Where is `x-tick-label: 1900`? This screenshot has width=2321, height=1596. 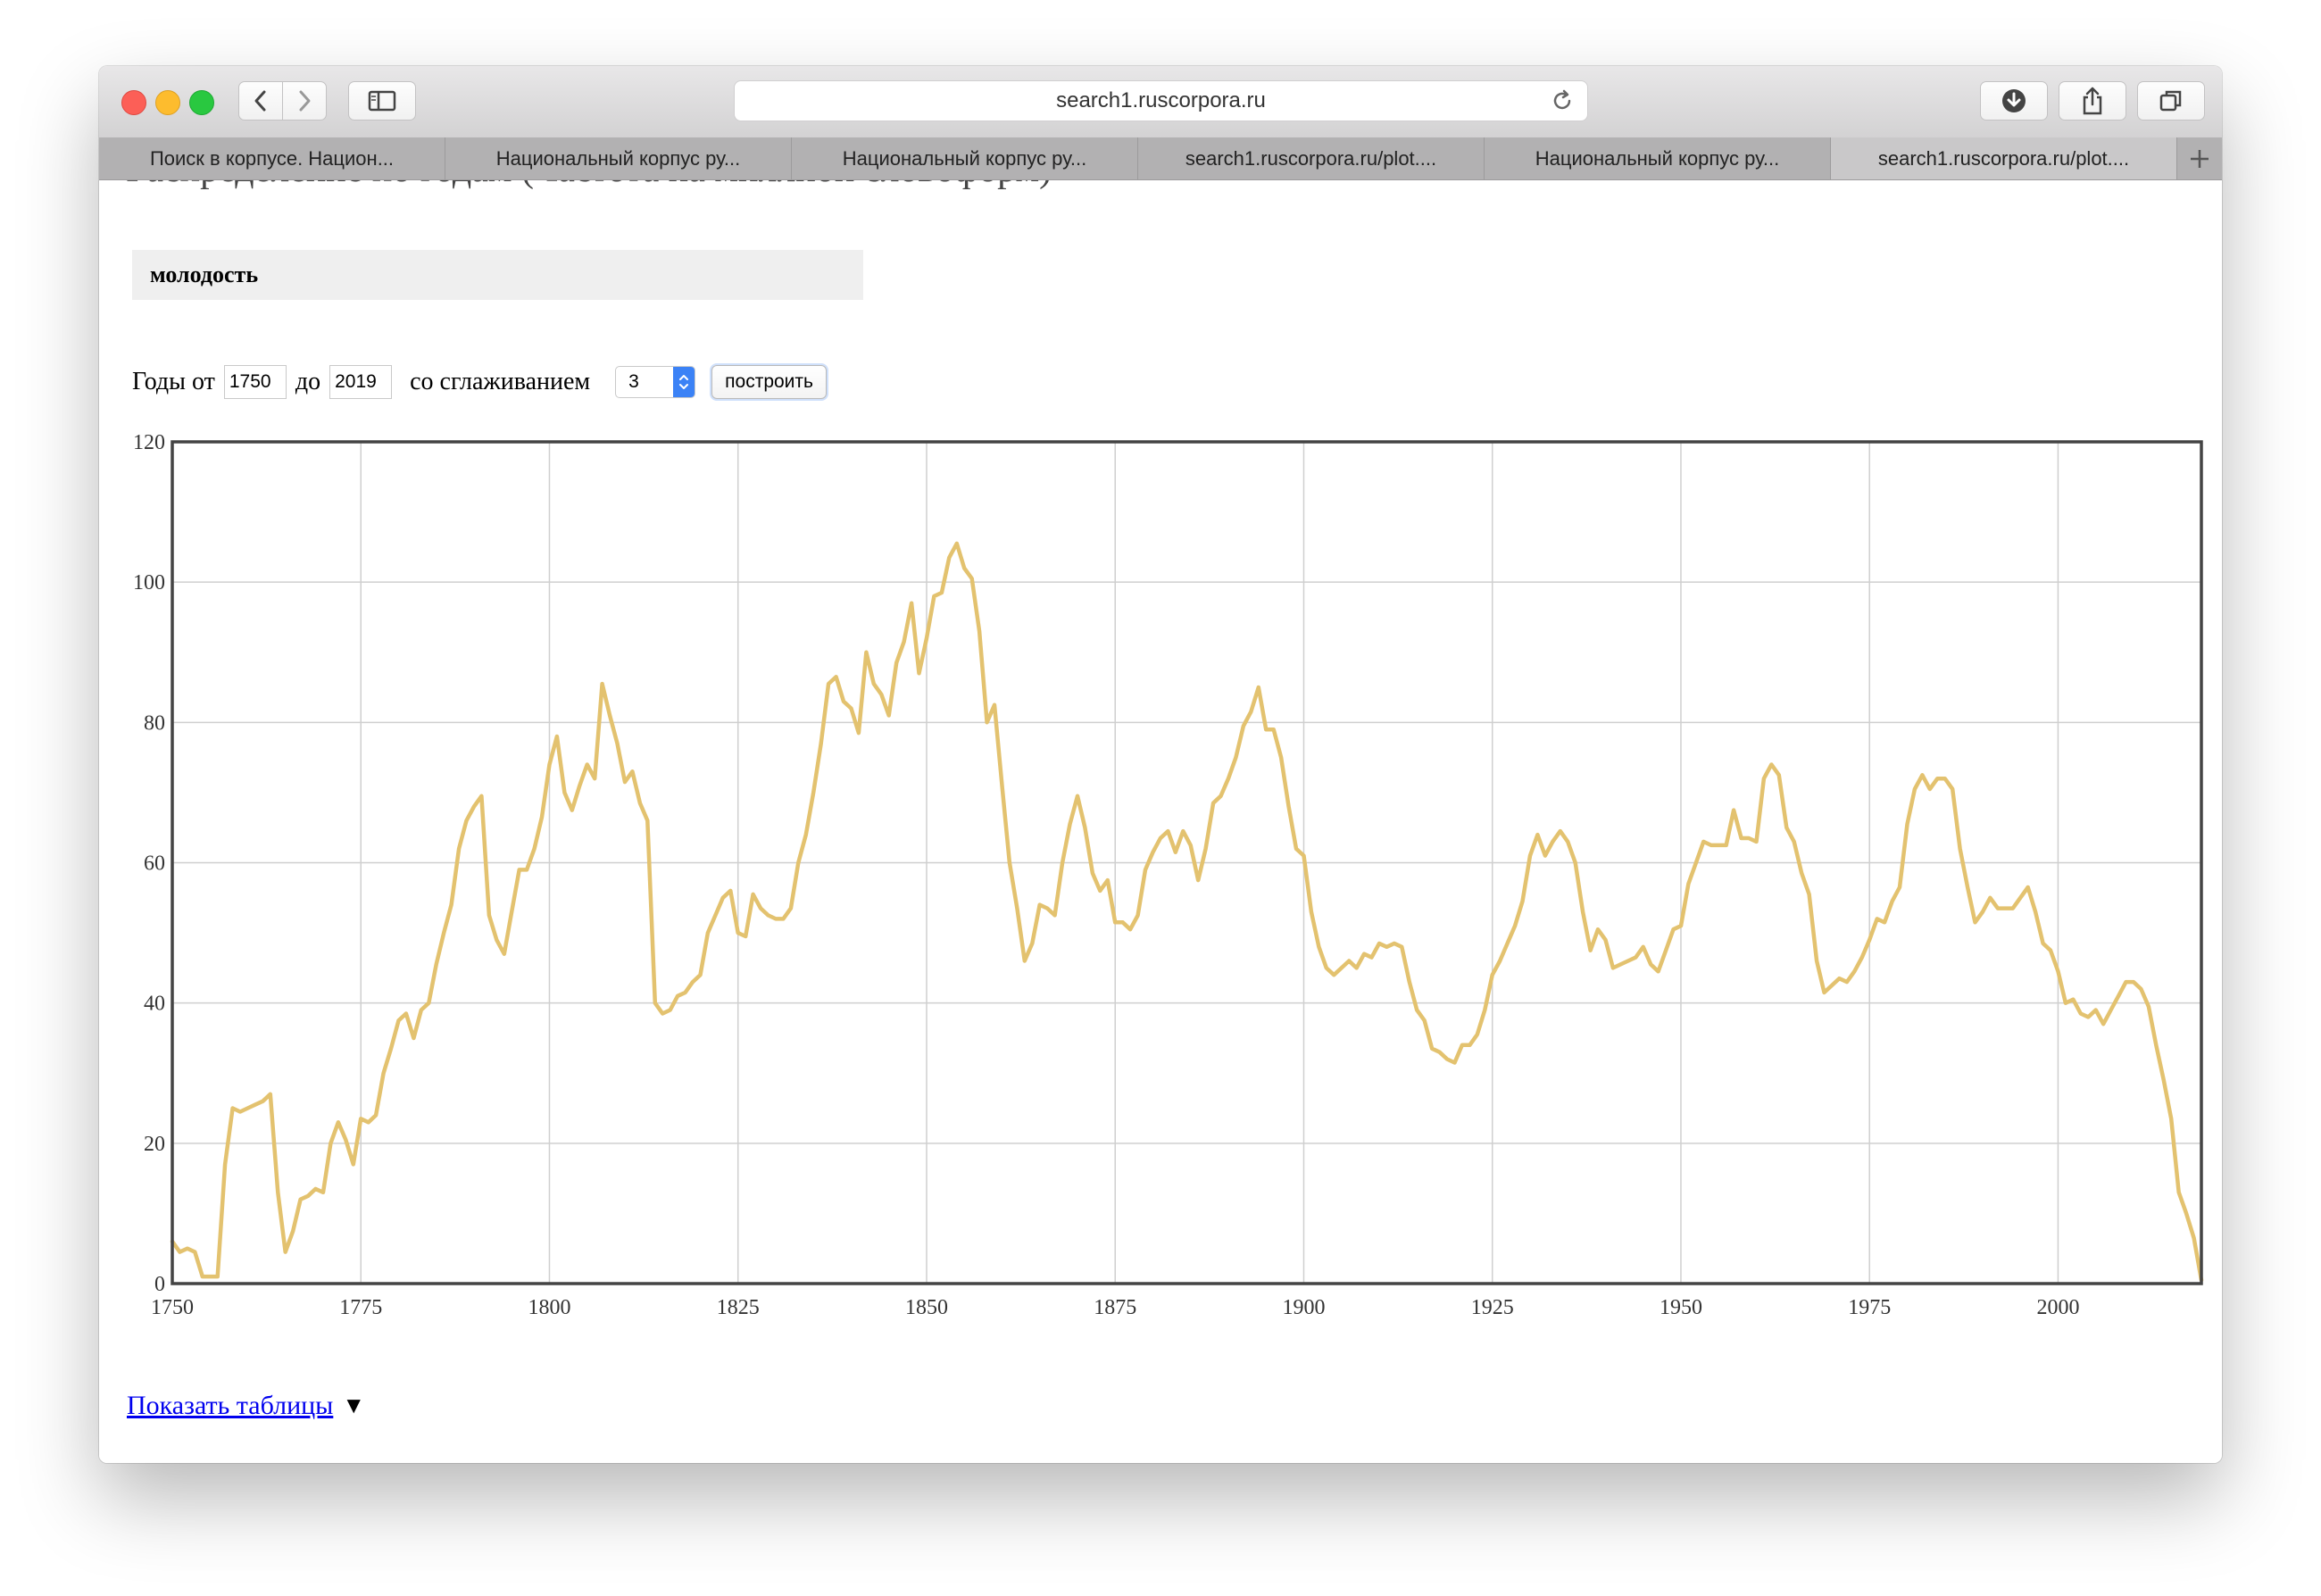
x-tick-label: 1900 is located at coordinates (1303, 1307).